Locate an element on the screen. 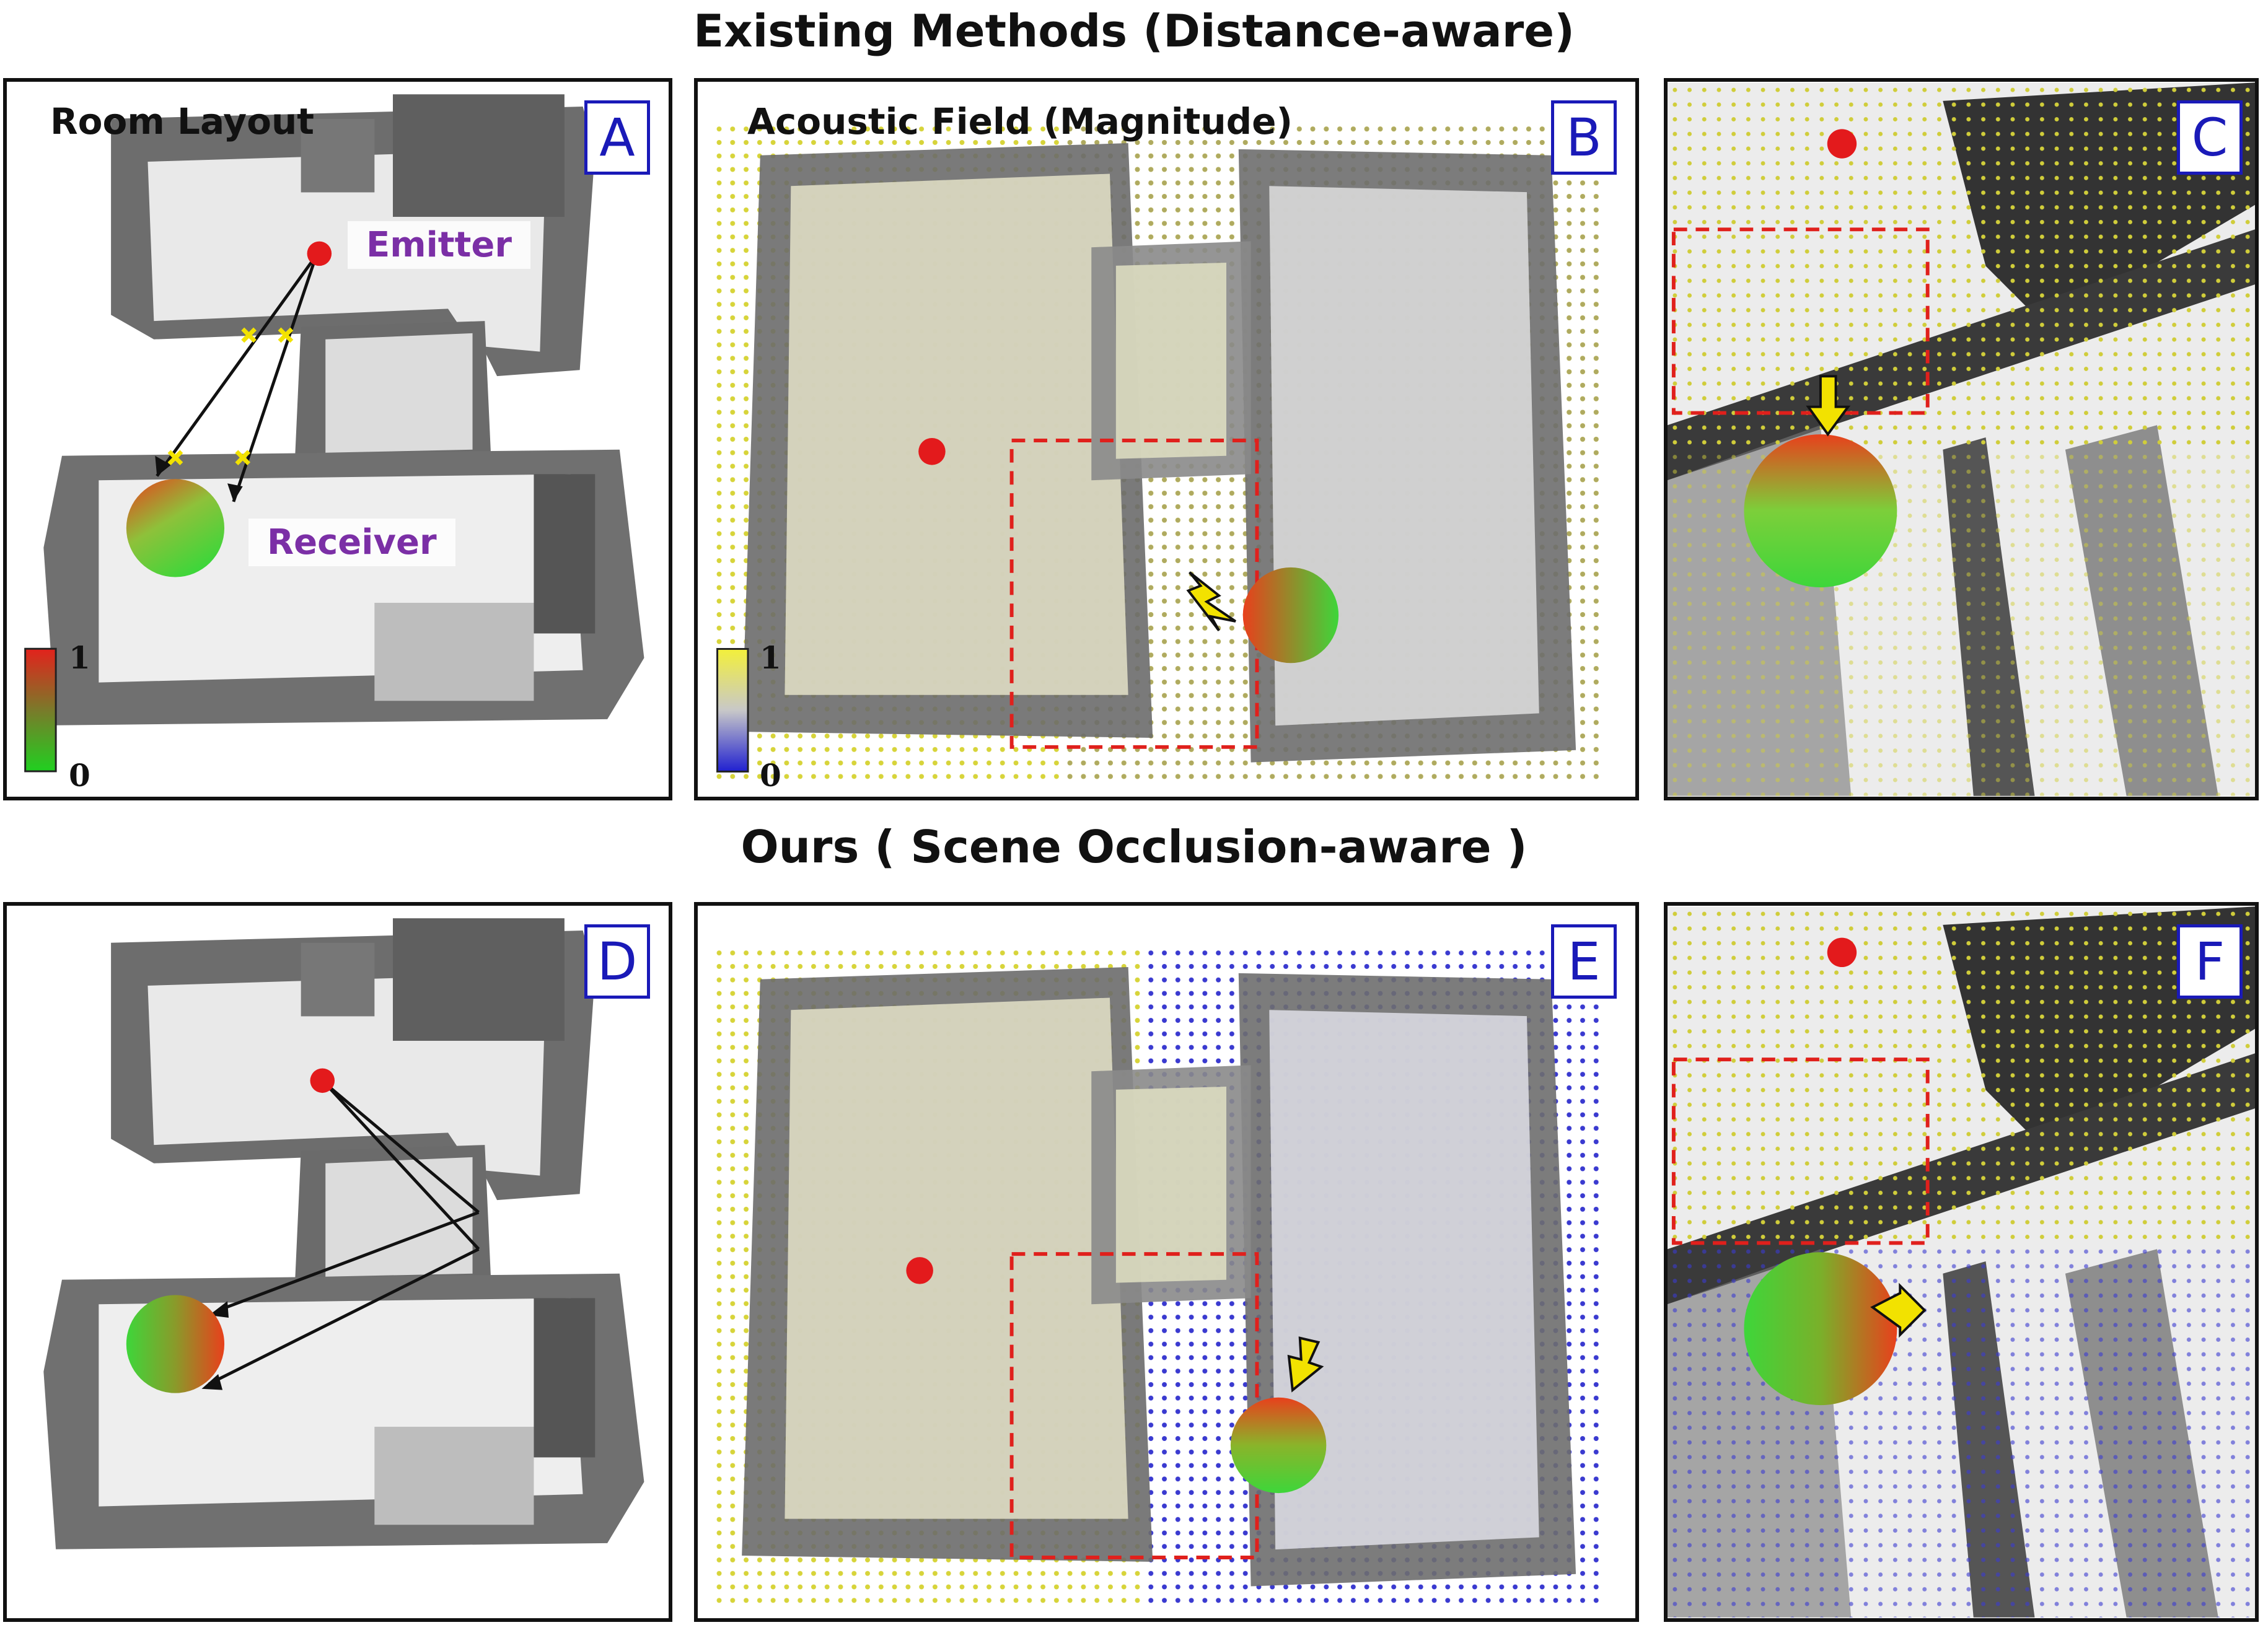 Image resolution: width=2268 pixels, height=1625 pixels. acoustic-field-label: Acoustic Field (Magnitude) is located at coordinates (1020, 121).